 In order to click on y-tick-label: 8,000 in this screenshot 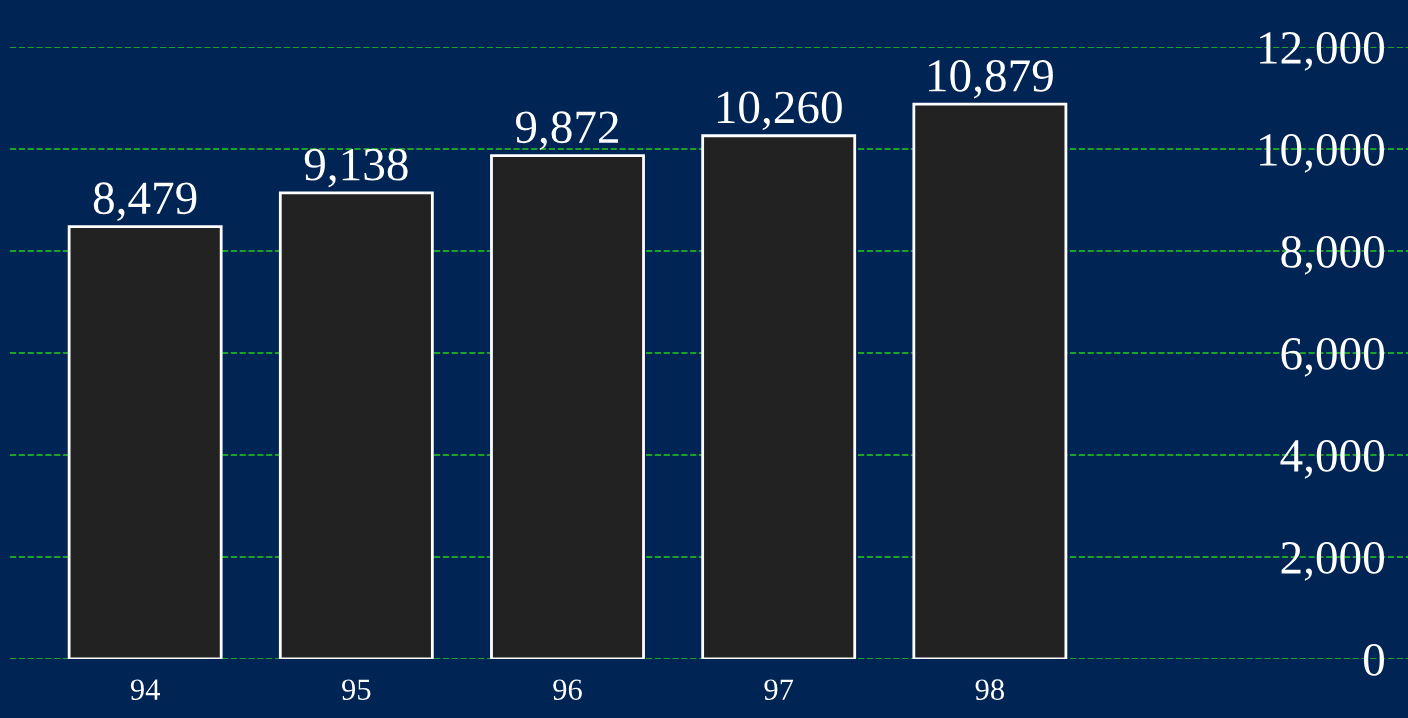, I will do `click(1332, 255)`.